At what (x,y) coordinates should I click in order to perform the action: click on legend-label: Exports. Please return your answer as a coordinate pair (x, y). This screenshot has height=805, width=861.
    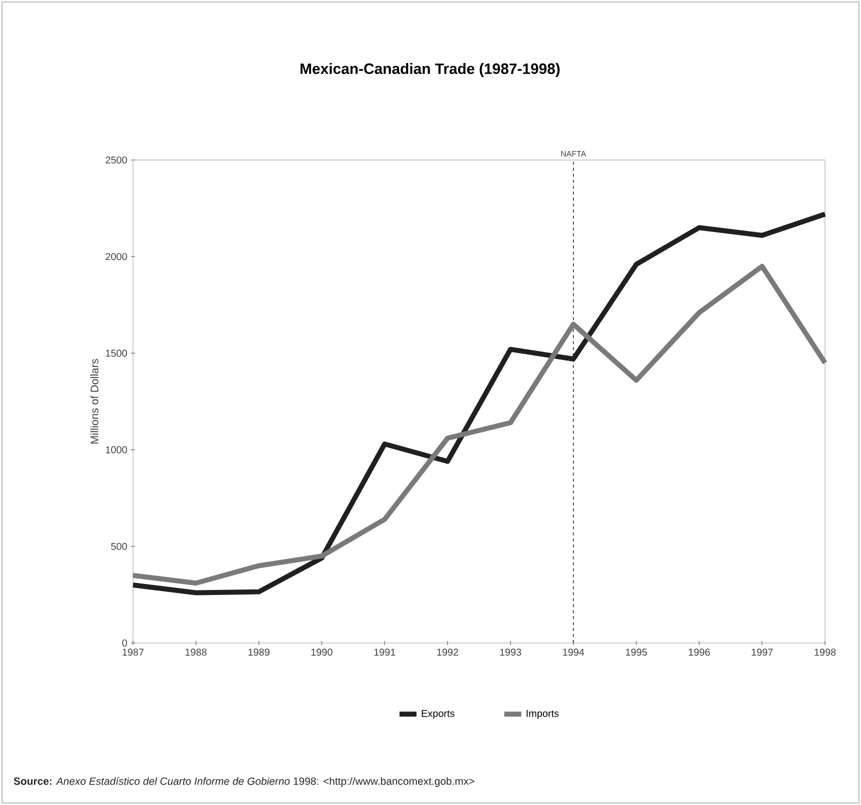
    Looking at the image, I should click on (438, 714).